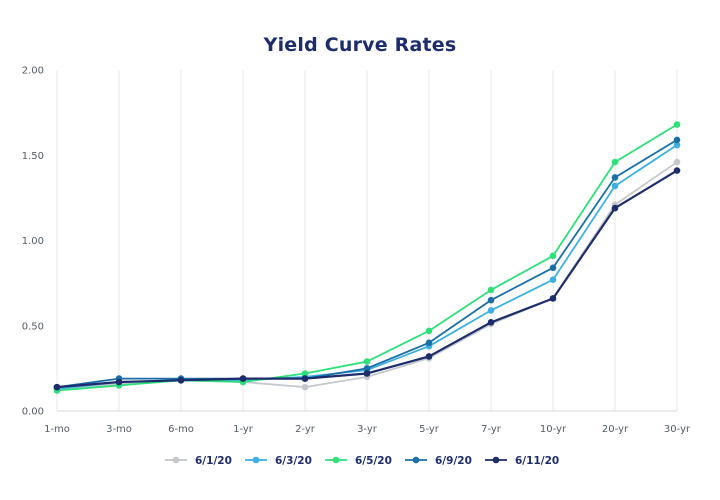 This screenshot has height=500, width=720. Describe the element at coordinates (491, 429) in the screenshot. I see `x-tick-label: 7-yr` at that location.